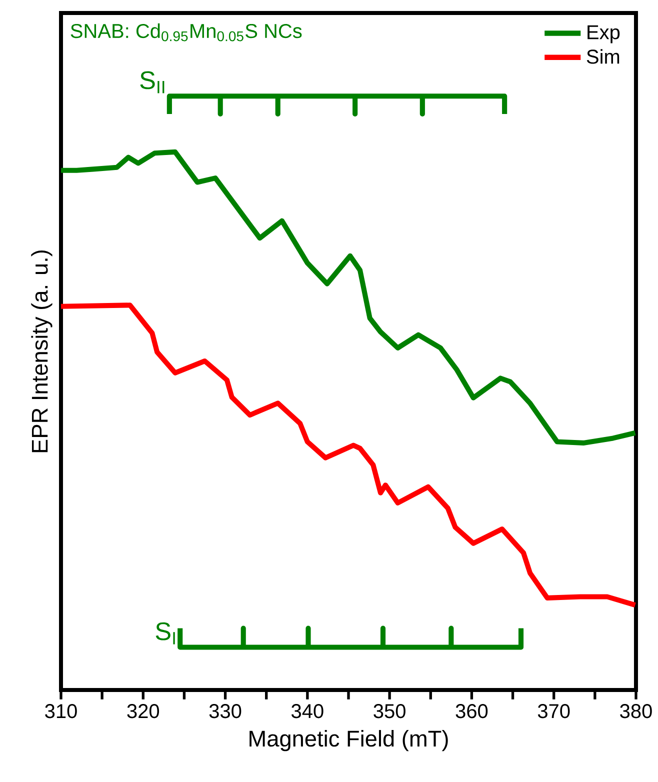 The height and width of the screenshot is (782, 658). What do you see at coordinates (604, 34) in the screenshot?
I see `legend-label: Exp` at bounding box center [604, 34].